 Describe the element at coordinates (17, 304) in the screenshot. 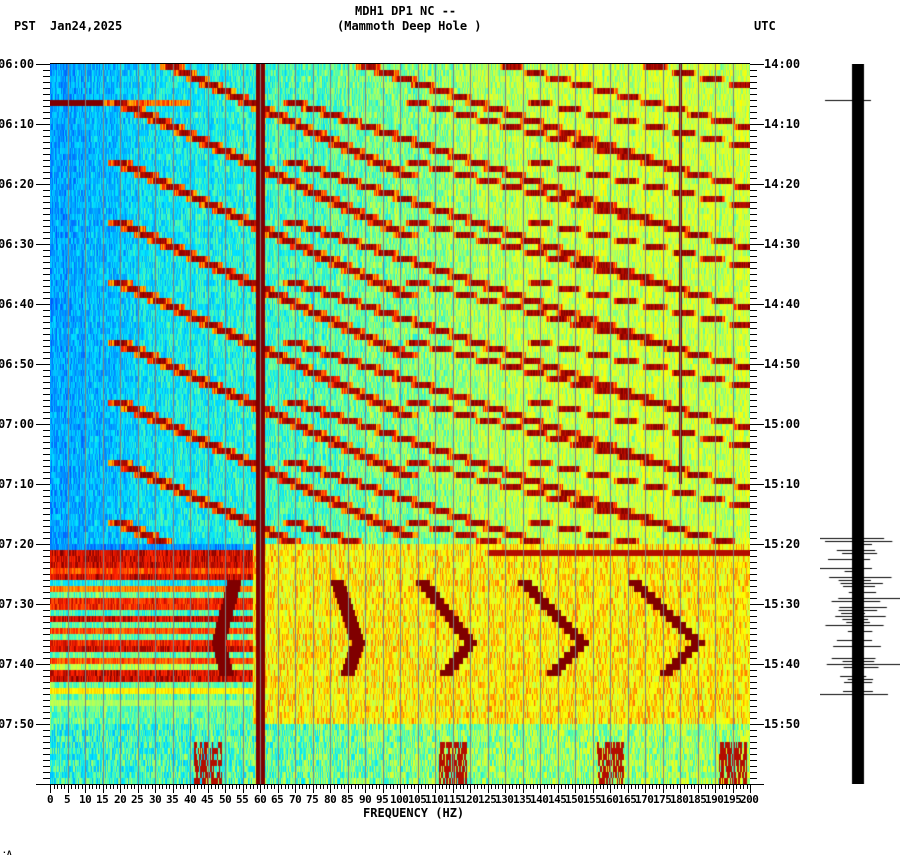

I see `y-label-left: 06:40` at that location.